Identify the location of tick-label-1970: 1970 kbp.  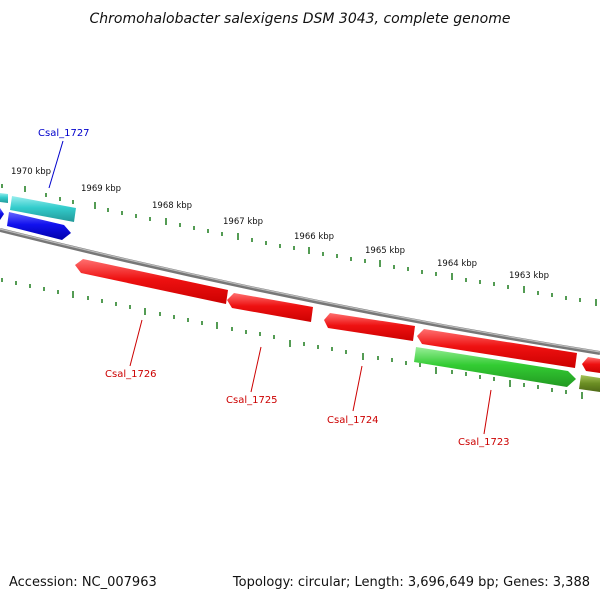
(31, 172).